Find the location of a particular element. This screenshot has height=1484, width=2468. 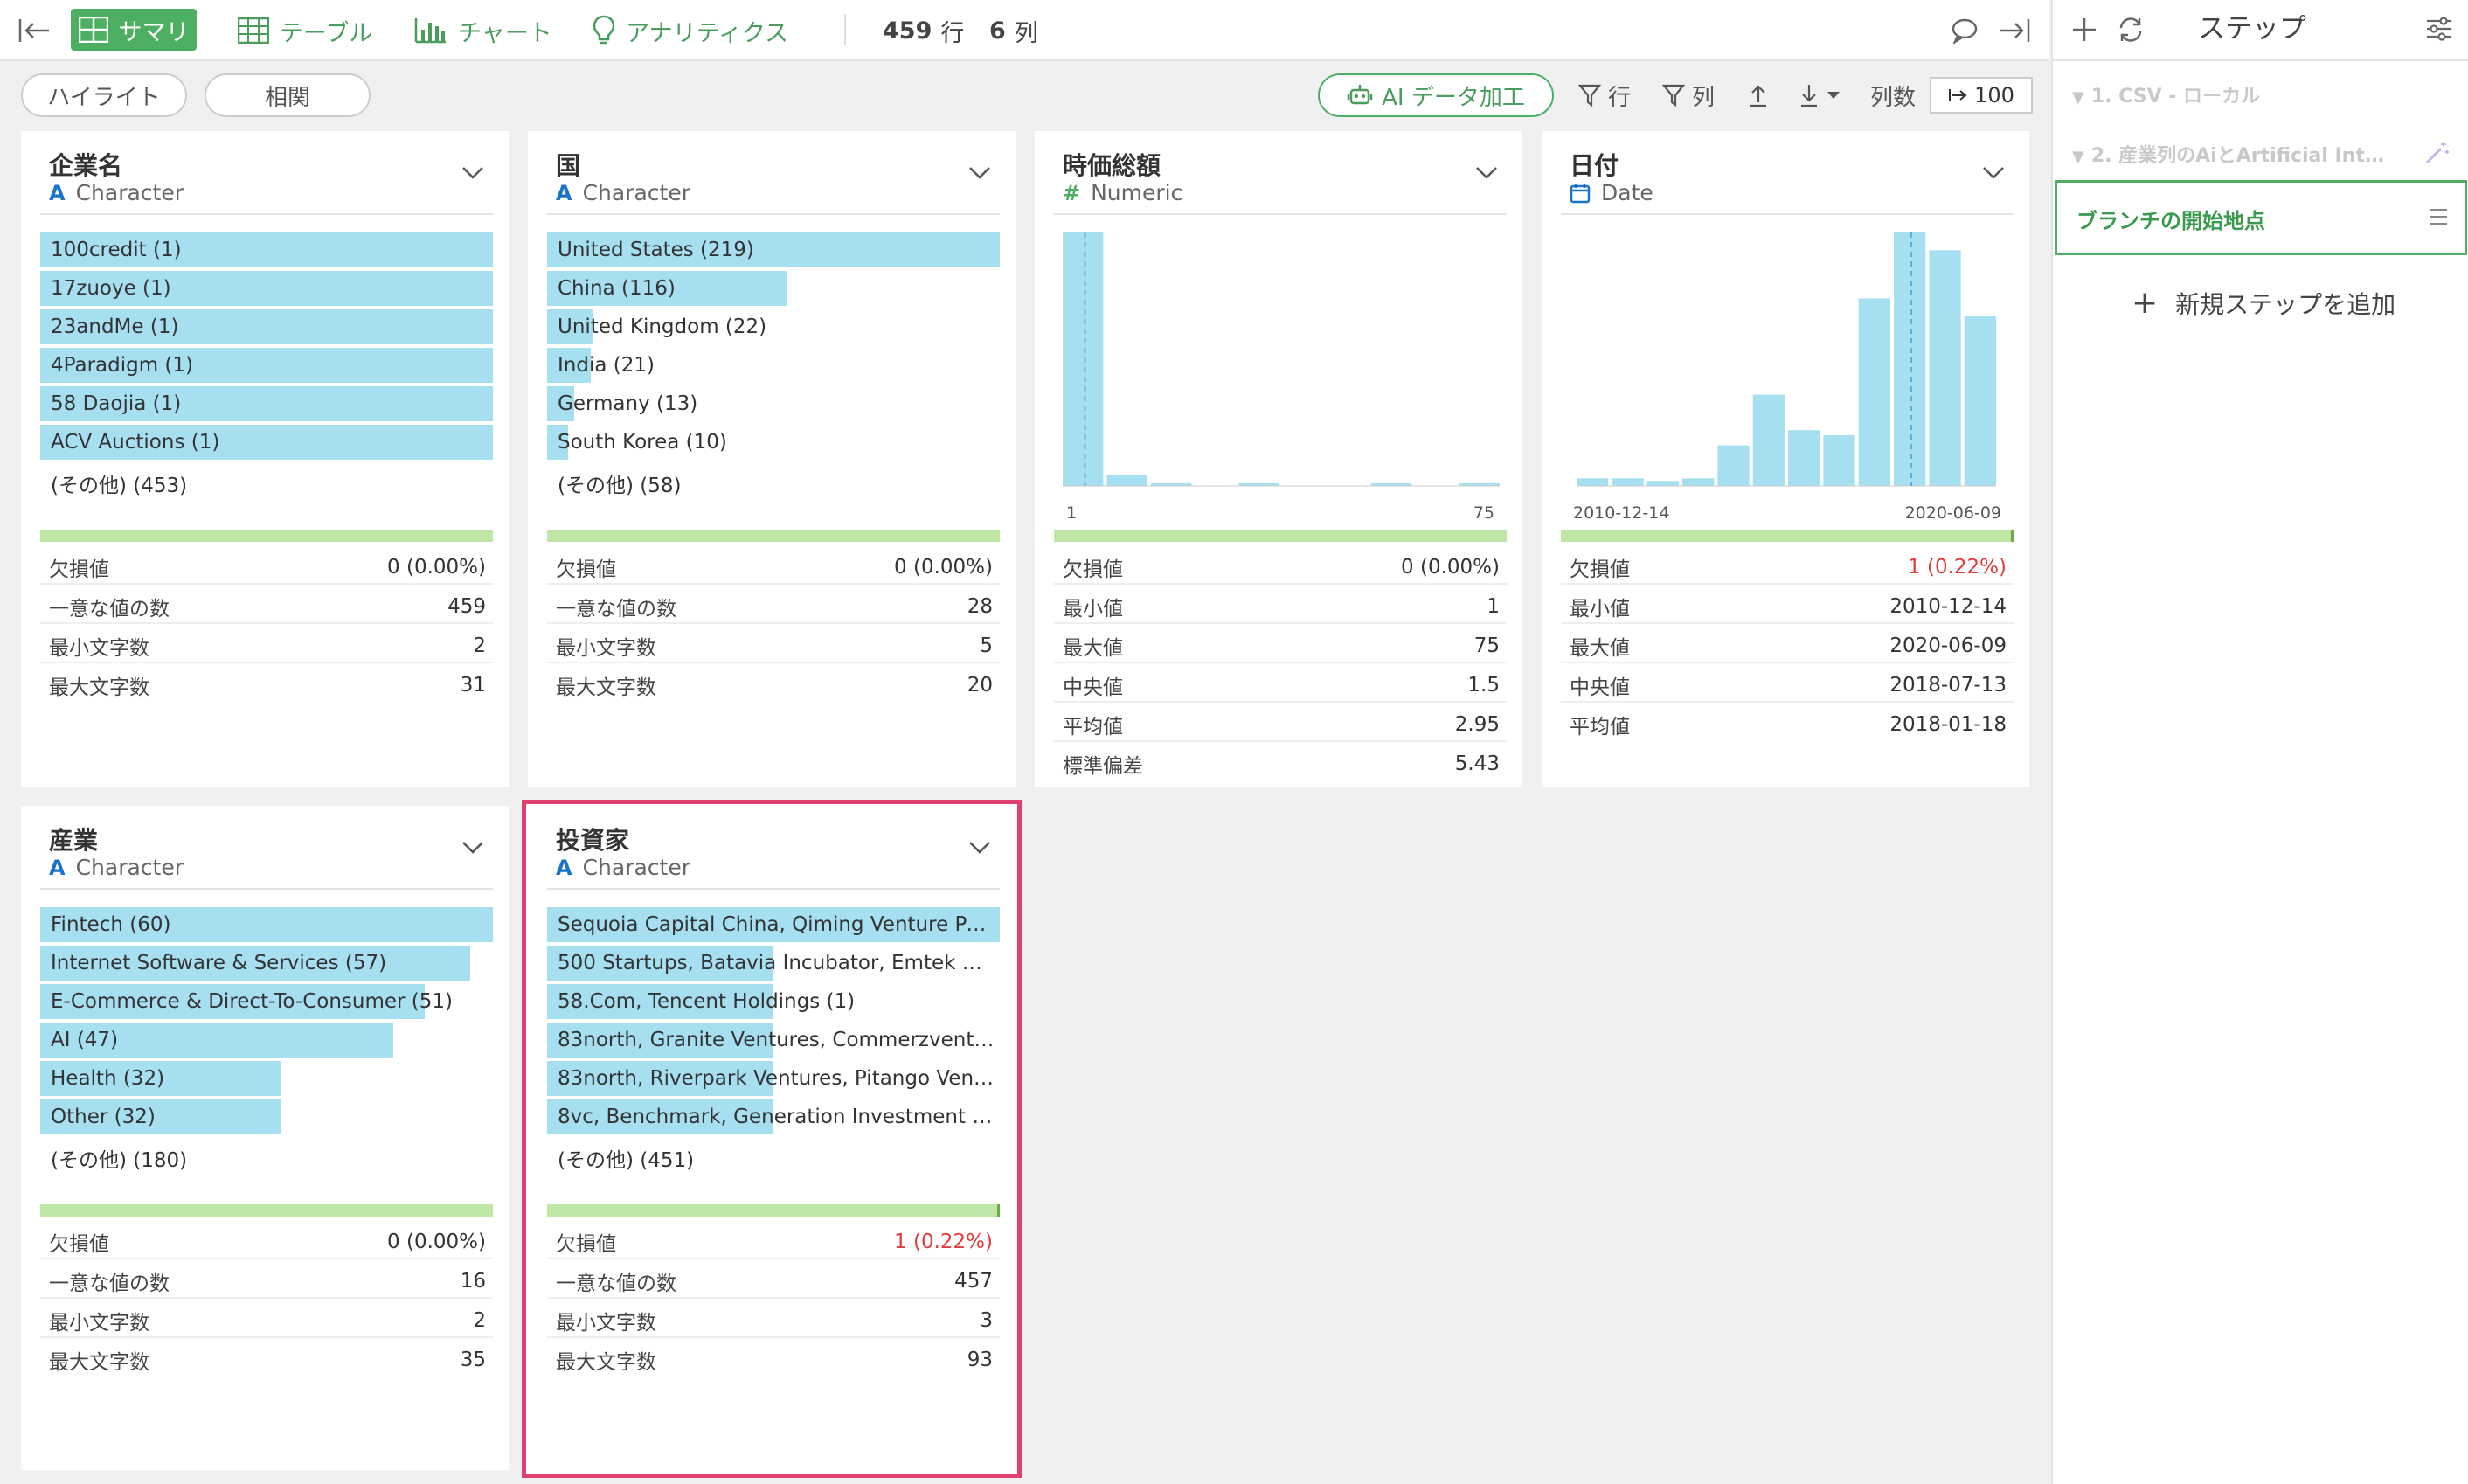

value-bar-label: AI (47) is located at coordinates (85, 1040).